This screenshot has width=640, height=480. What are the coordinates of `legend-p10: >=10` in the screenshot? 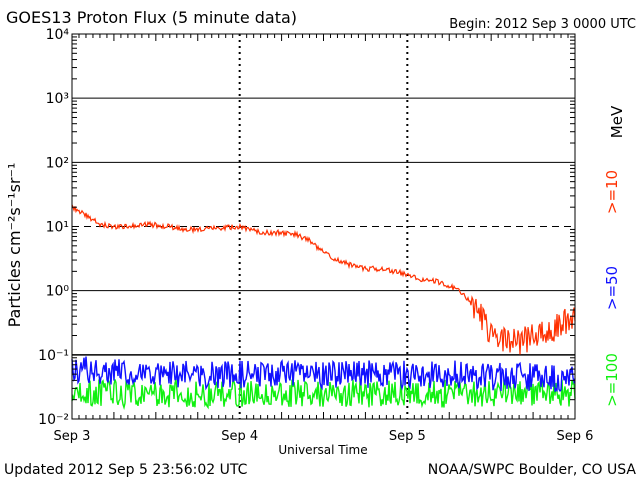 It's located at (612, 192).